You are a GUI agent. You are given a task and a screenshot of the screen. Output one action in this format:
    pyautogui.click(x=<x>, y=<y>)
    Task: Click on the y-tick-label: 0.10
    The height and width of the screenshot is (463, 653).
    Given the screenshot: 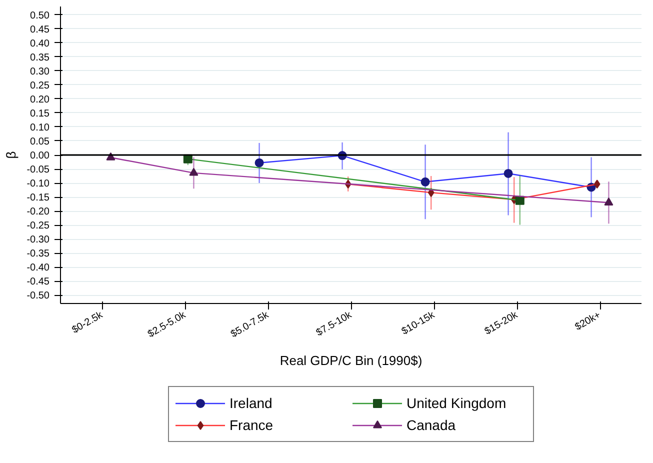 What is the action you would take?
    pyautogui.click(x=40, y=128)
    